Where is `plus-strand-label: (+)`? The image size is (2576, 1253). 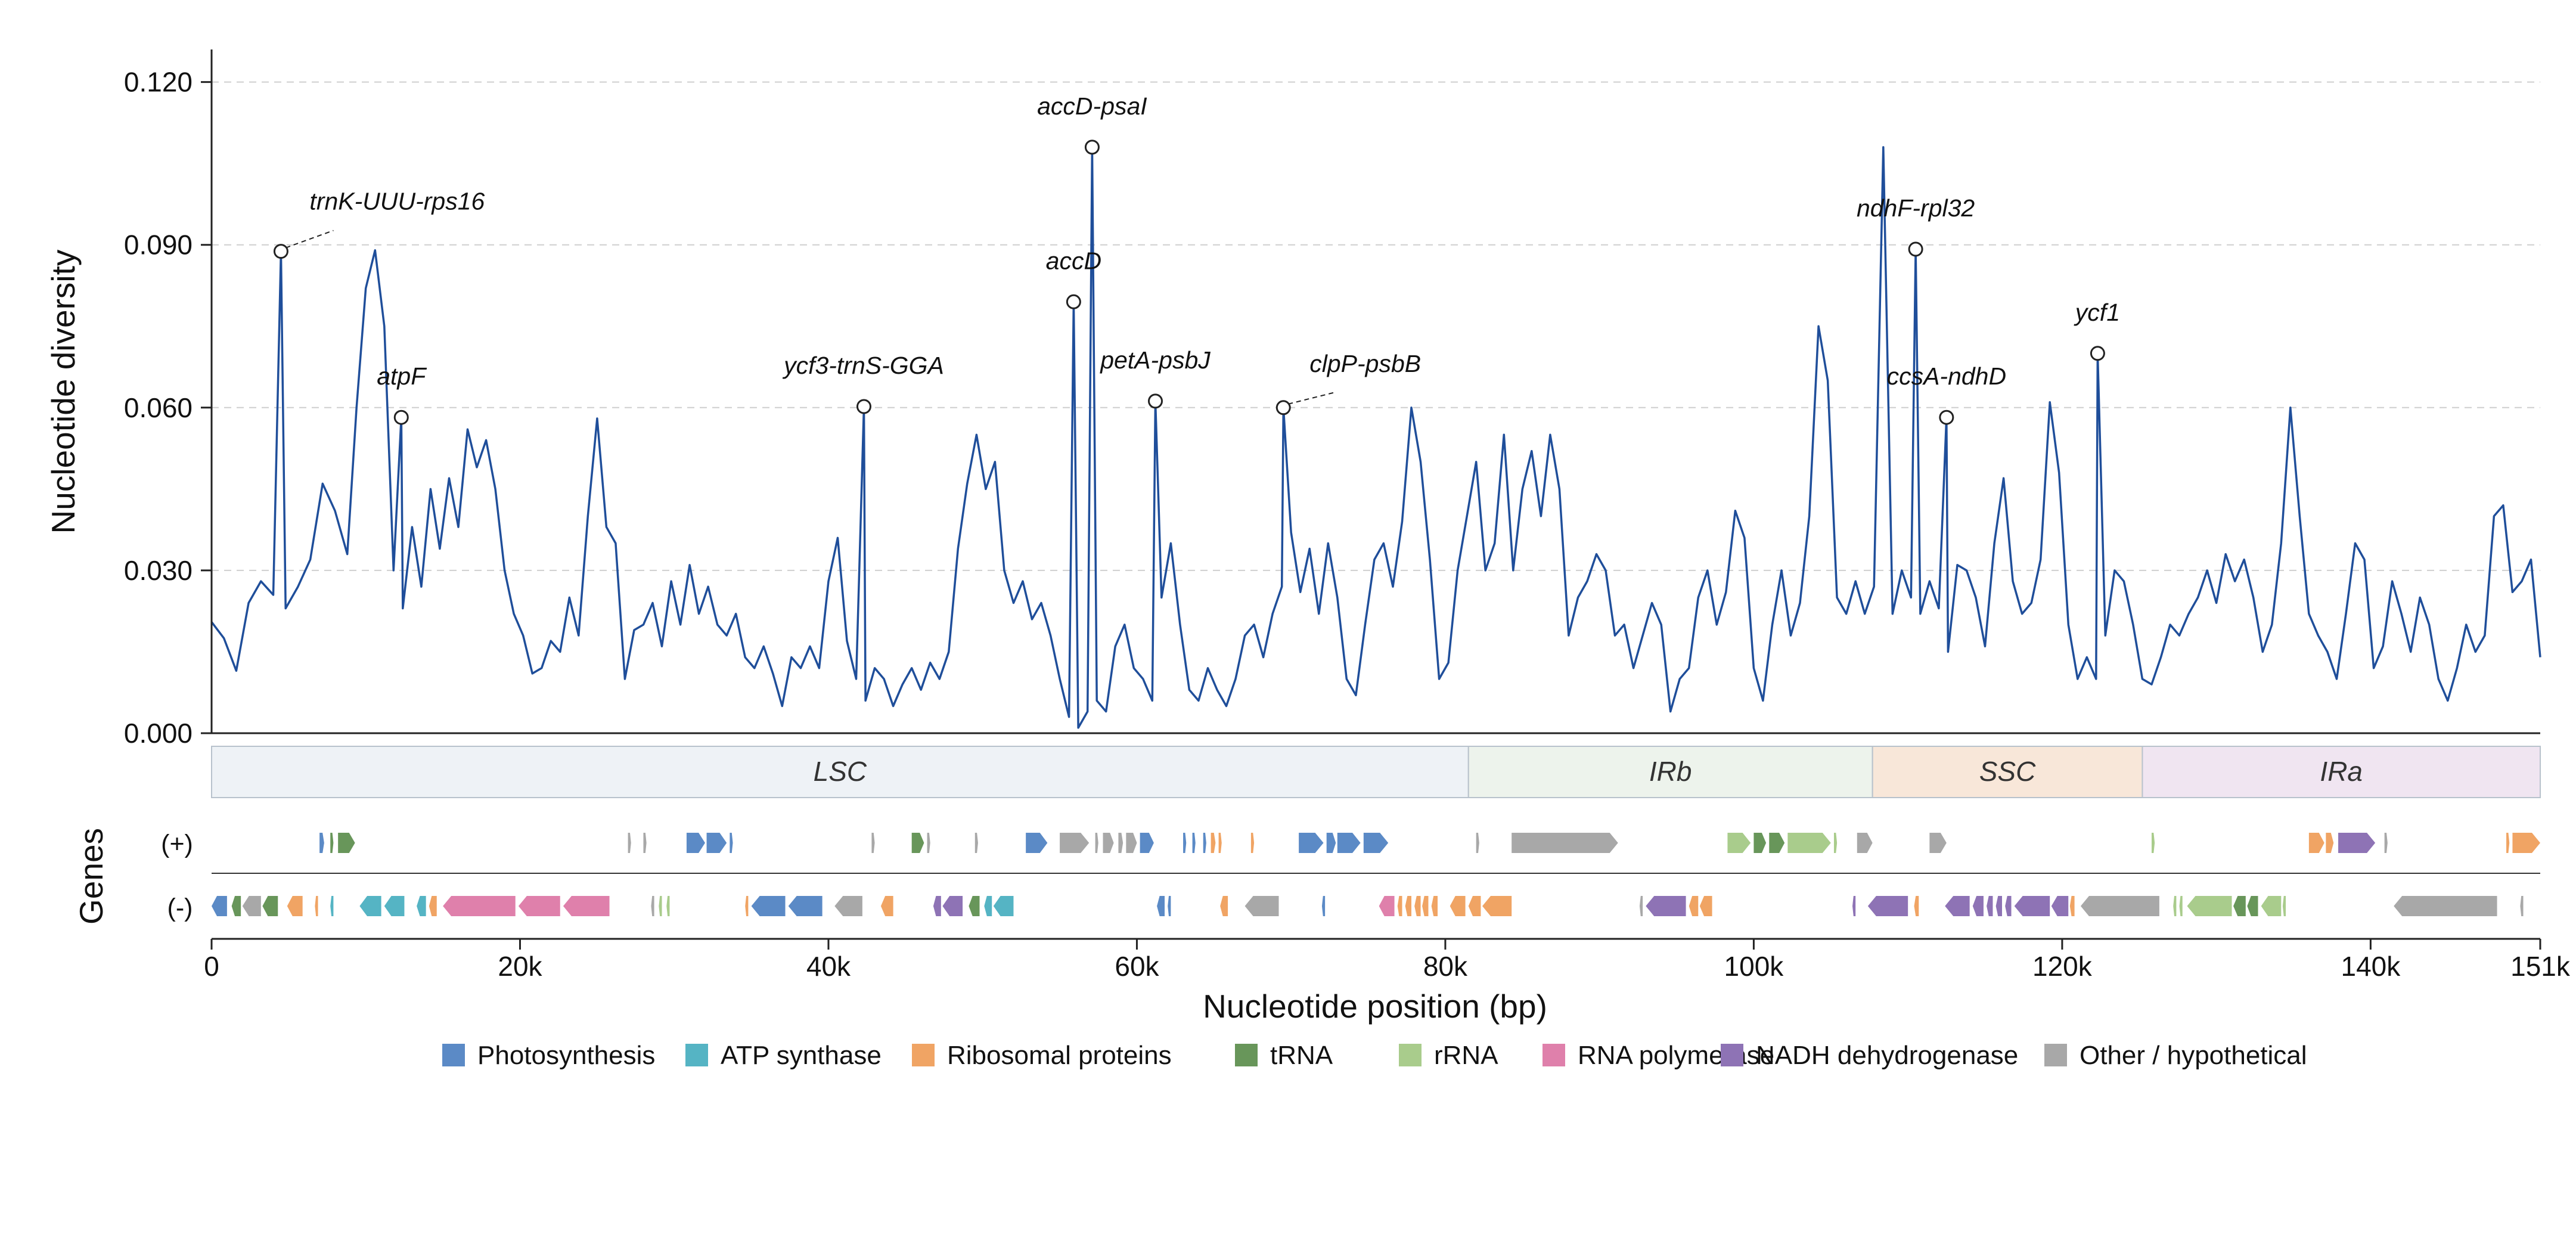
plus-strand-label: (+) is located at coordinates (177, 844).